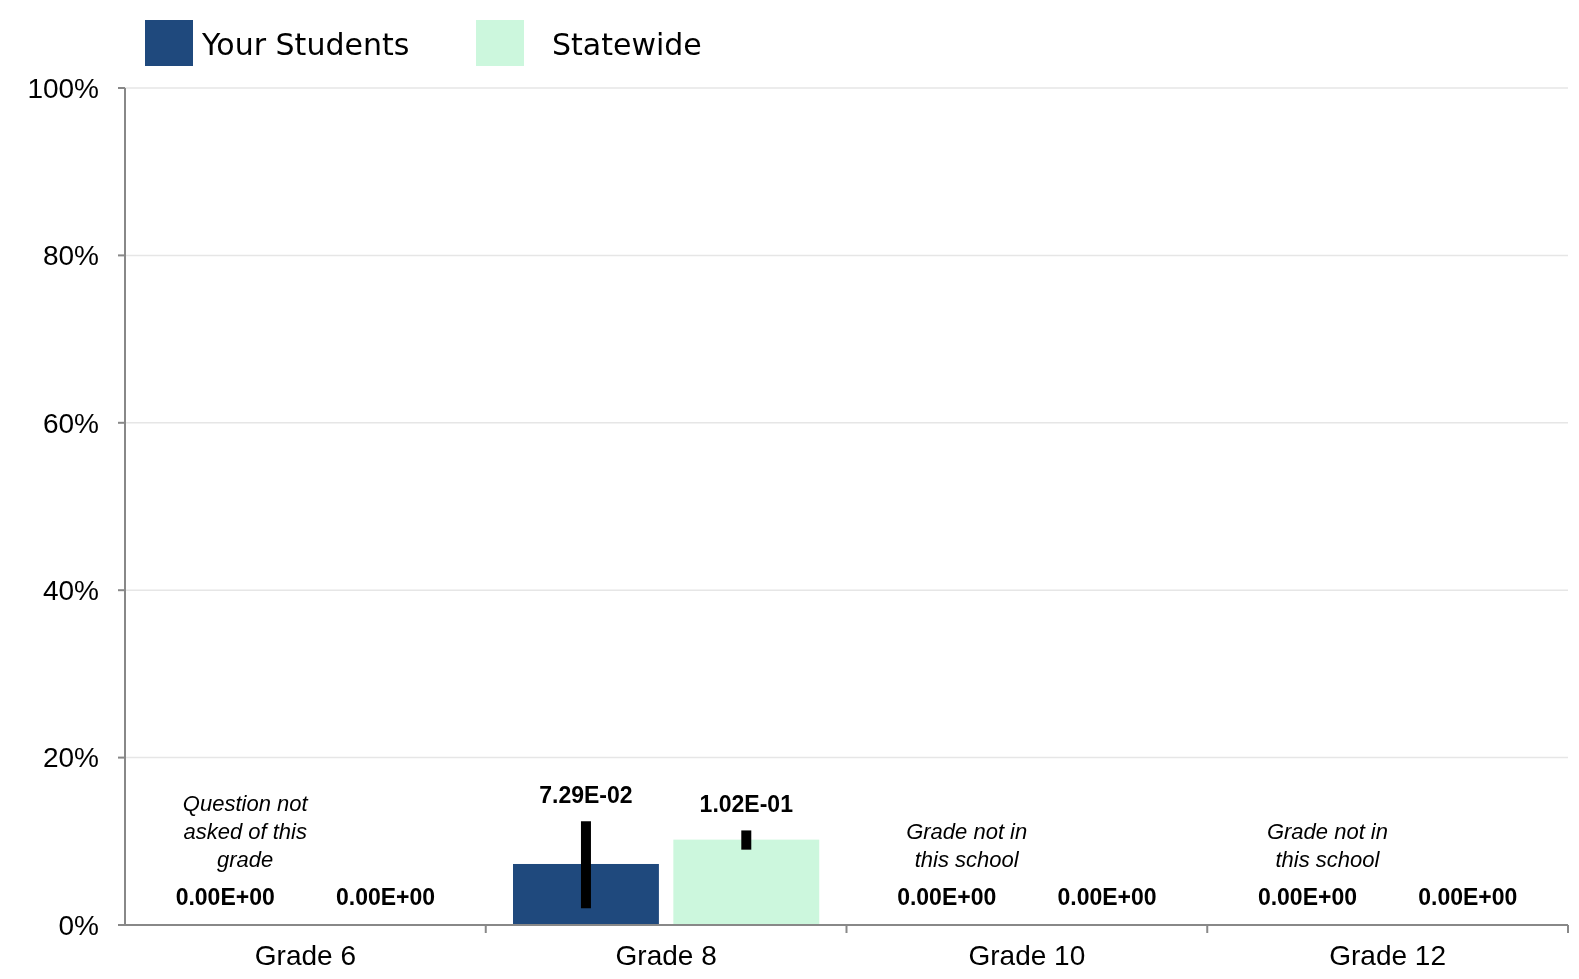 The height and width of the screenshot is (979, 1579). Describe the element at coordinates (70, 423) in the screenshot. I see `y-tick-label: 60%` at that location.